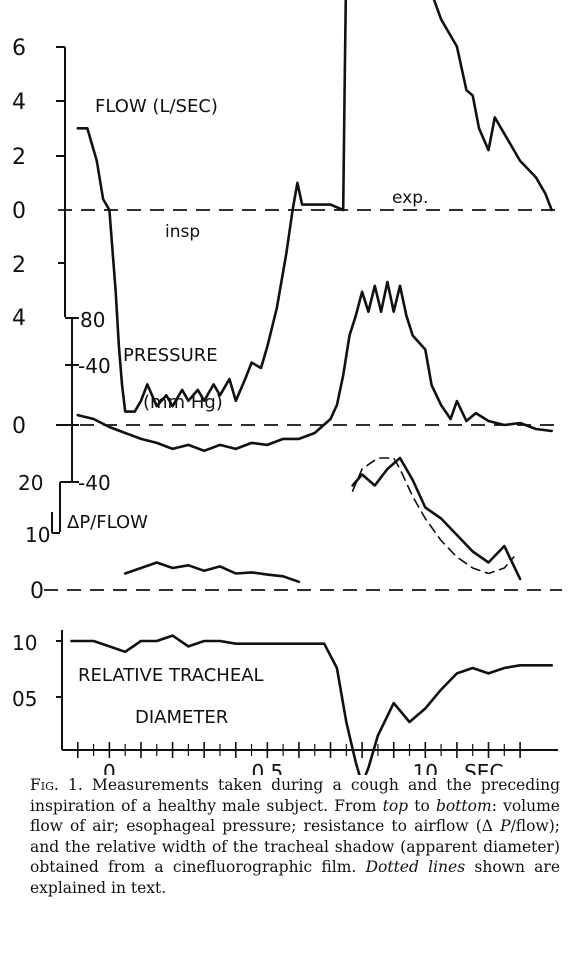 Image resolution: width=575 pixels, height=971 pixels. I want to click on time-tick-label-10: 10, so click(425, 767).